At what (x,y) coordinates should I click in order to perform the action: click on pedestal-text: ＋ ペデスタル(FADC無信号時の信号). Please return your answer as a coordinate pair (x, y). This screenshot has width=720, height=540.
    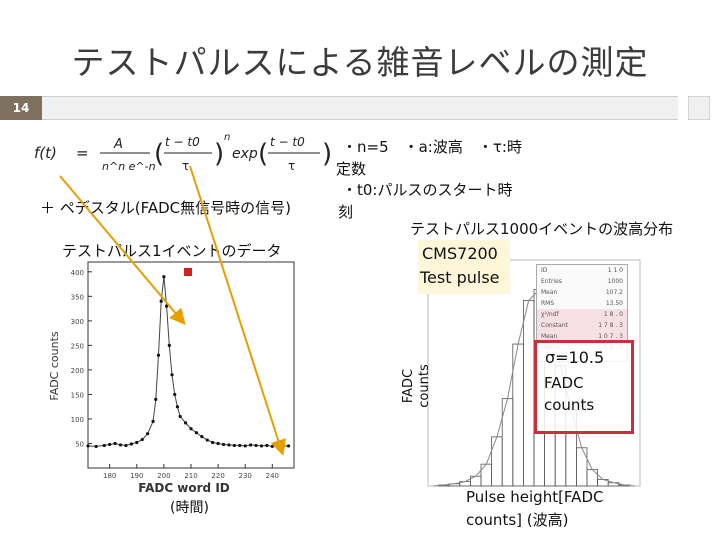
    Looking at the image, I should click on (166, 208).